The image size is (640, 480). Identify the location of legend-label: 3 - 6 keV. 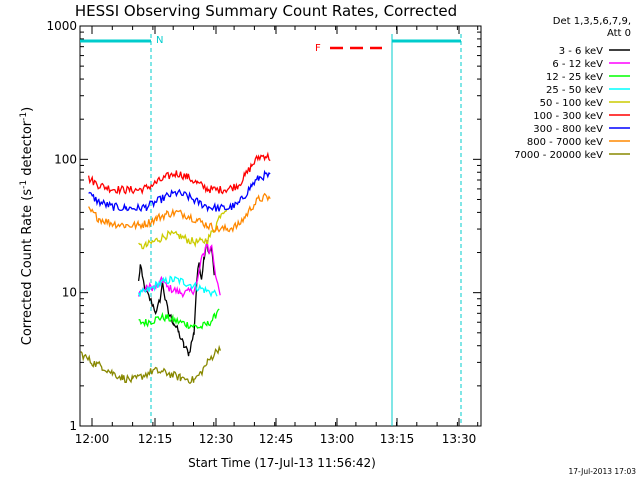
(581, 51).